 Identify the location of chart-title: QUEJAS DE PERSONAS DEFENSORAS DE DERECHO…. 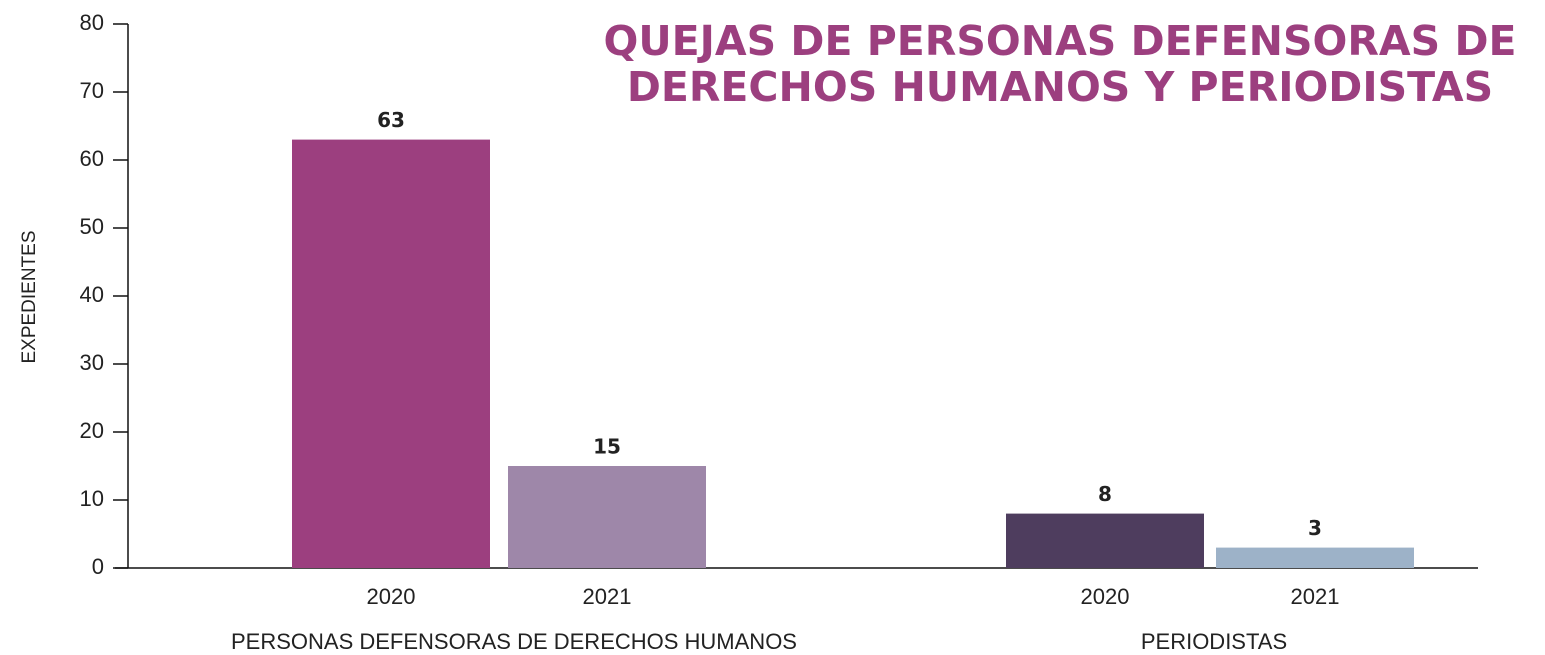
(1060, 64).